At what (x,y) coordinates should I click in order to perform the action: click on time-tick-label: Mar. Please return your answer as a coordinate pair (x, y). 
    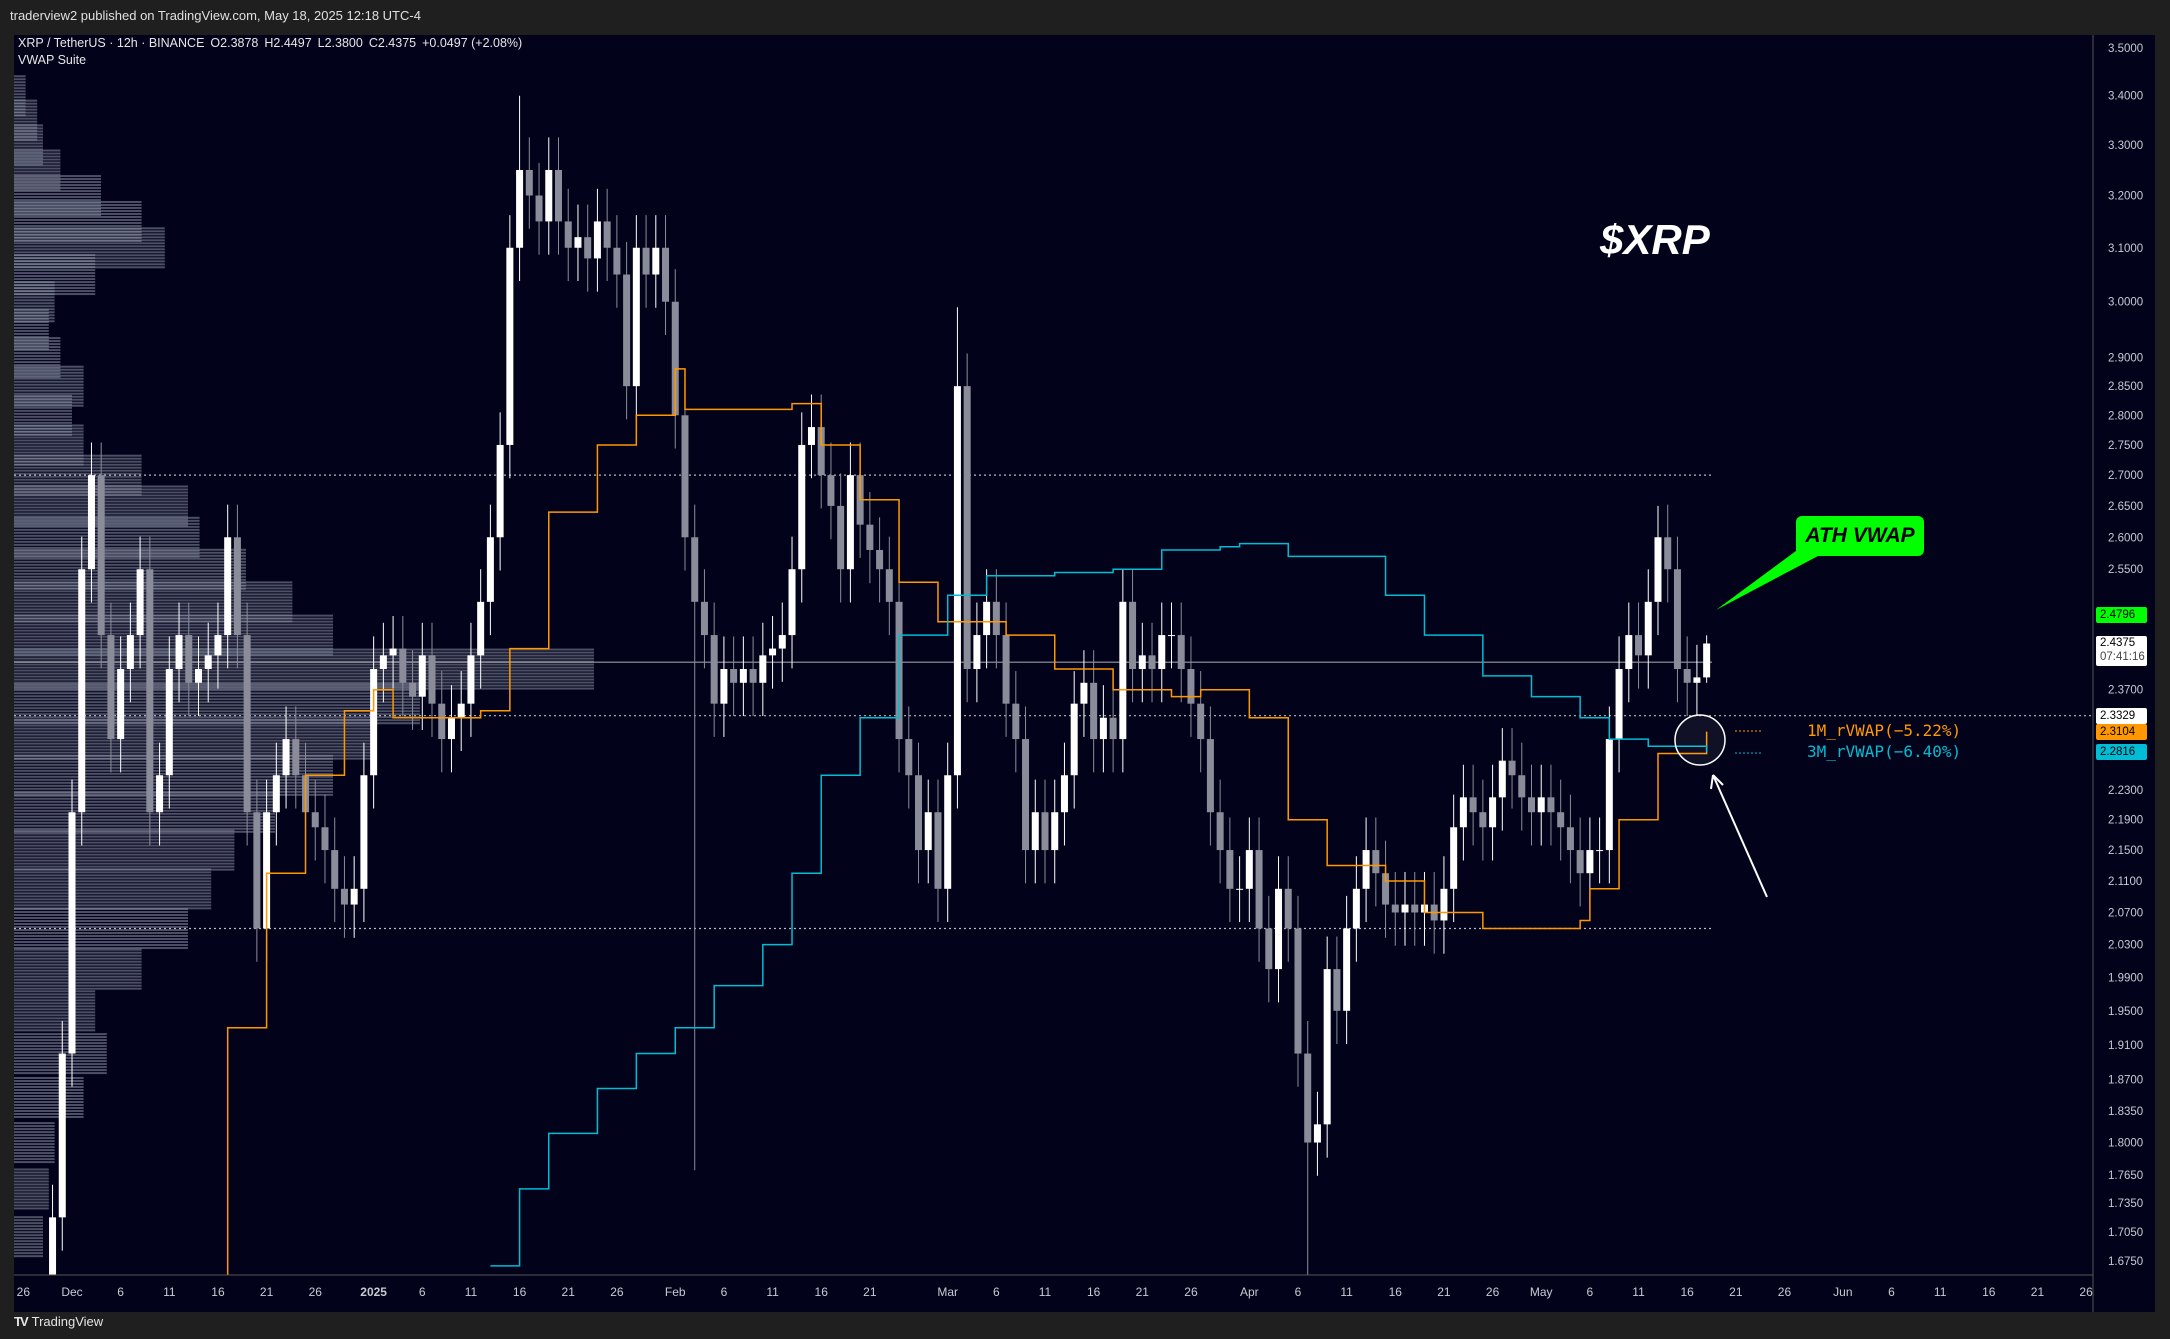
    Looking at the image, I should click on (947, 1292).